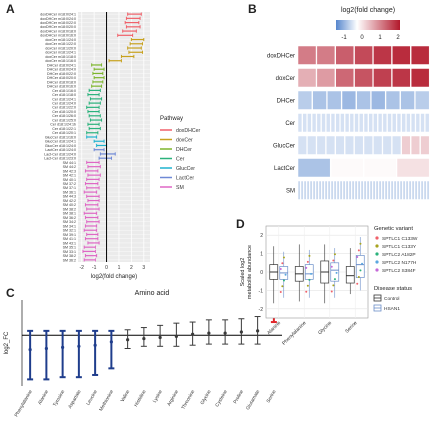 Image resolution: width=440 pixels, height=436 pixels. Describe the element at coordinates (152, 293) in the screenshot. I see `chart-title: Amino acid` at that location.